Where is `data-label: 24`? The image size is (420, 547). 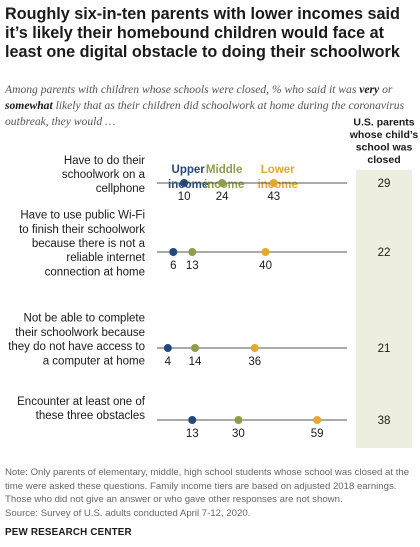 data-label: 24 is located at coordinates (222, 197).